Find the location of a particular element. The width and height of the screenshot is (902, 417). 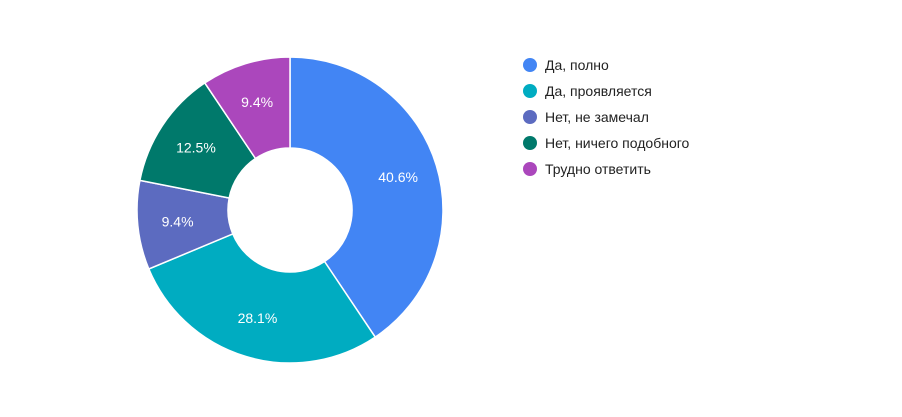

legend-label-4: Трудно ответить is located at coordinates (598, 169).